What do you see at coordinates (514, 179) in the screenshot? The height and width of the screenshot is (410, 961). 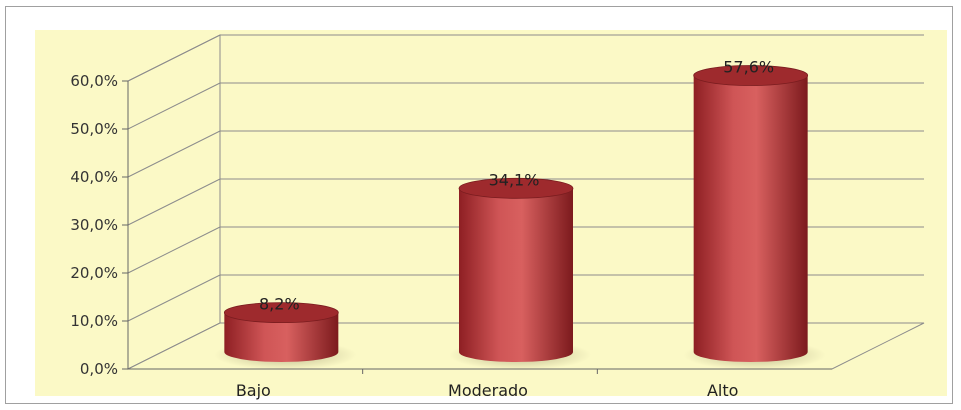 I see `data-label: 34,1%` at bounding box center [514, 179].